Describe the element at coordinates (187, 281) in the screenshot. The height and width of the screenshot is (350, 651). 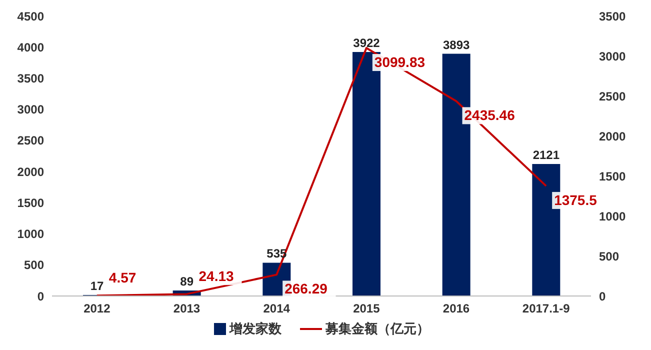
I see `data-label: 89` at that location.